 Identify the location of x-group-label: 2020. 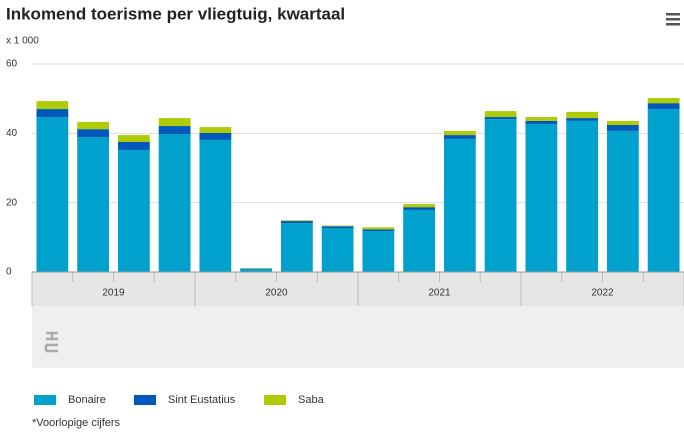
(276, 293).